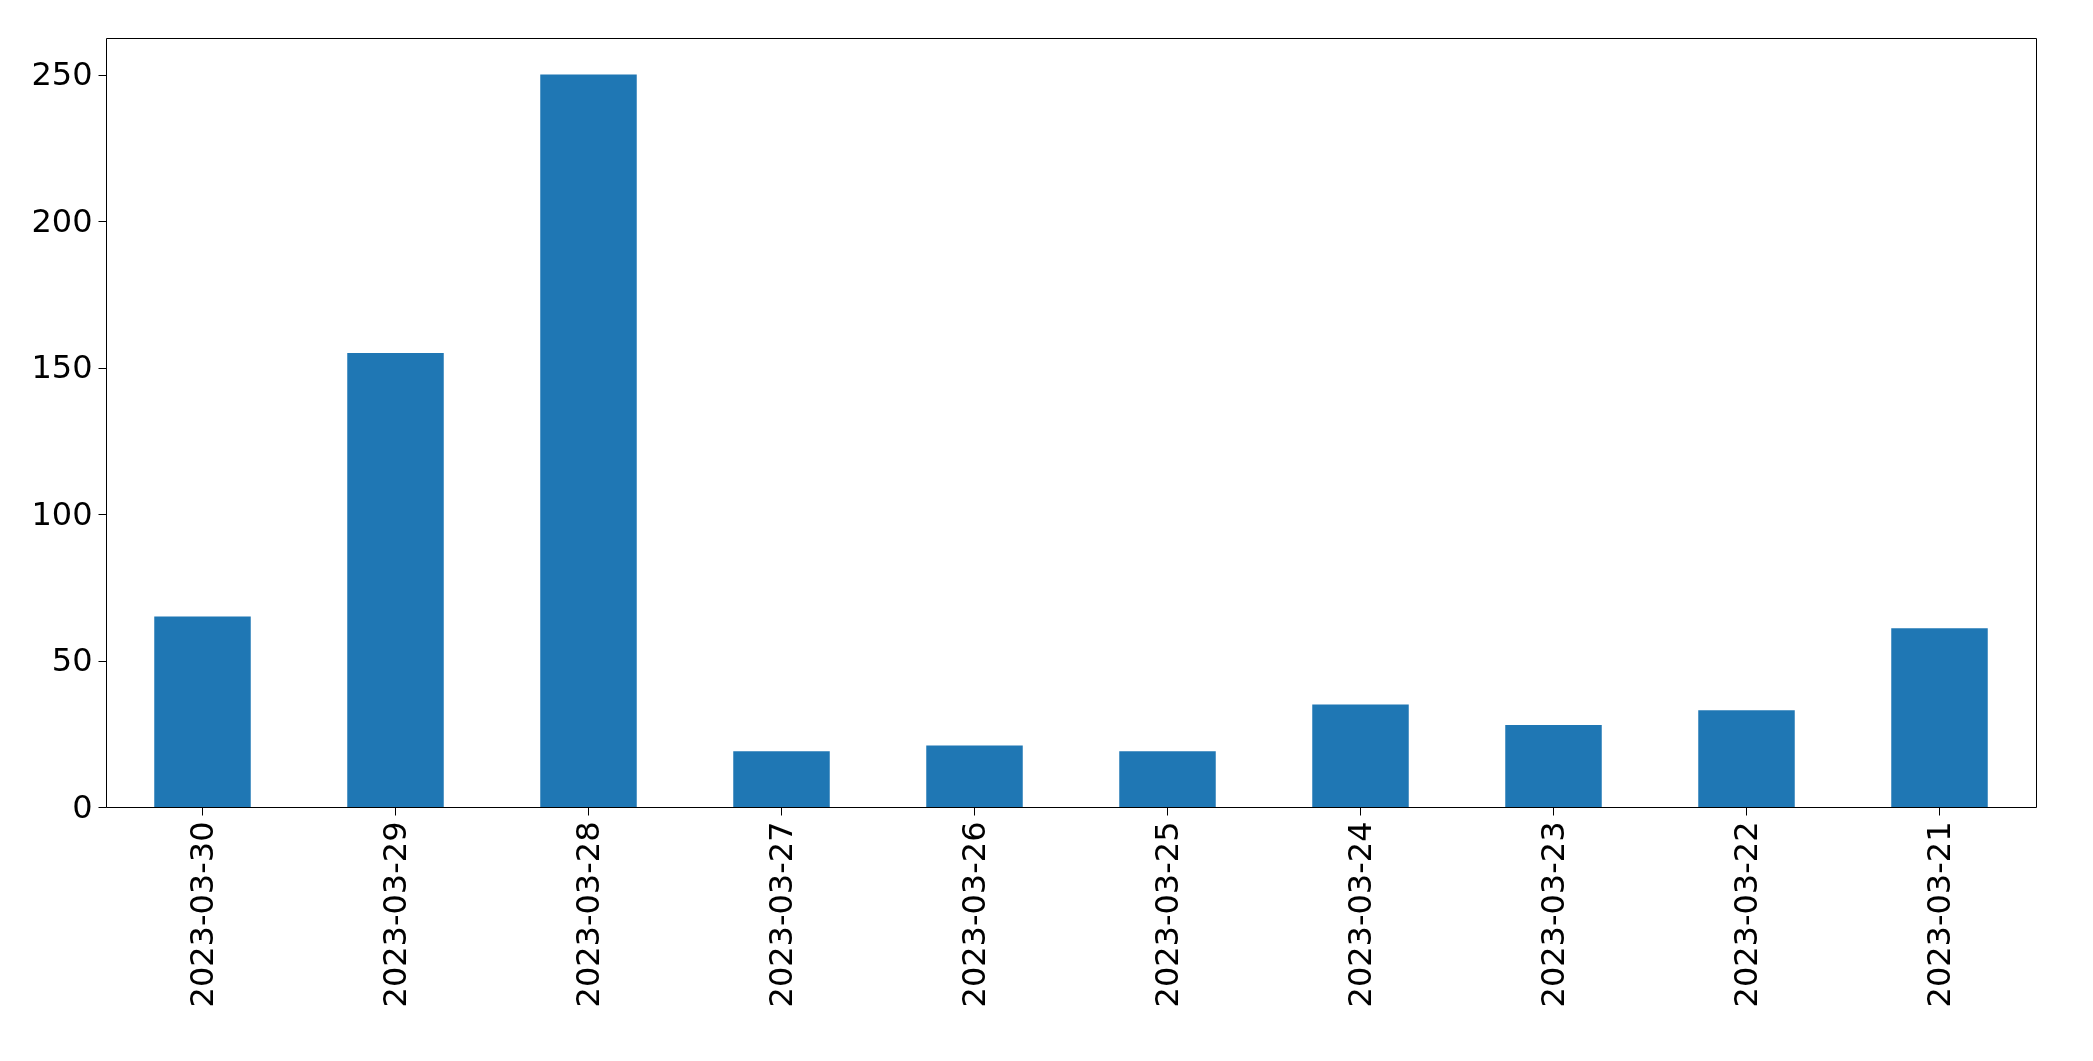 The height and width of the screenshot is (1061, 2093). I want to click on x-tick-label: 2023-03-22, so click(1745, 914).